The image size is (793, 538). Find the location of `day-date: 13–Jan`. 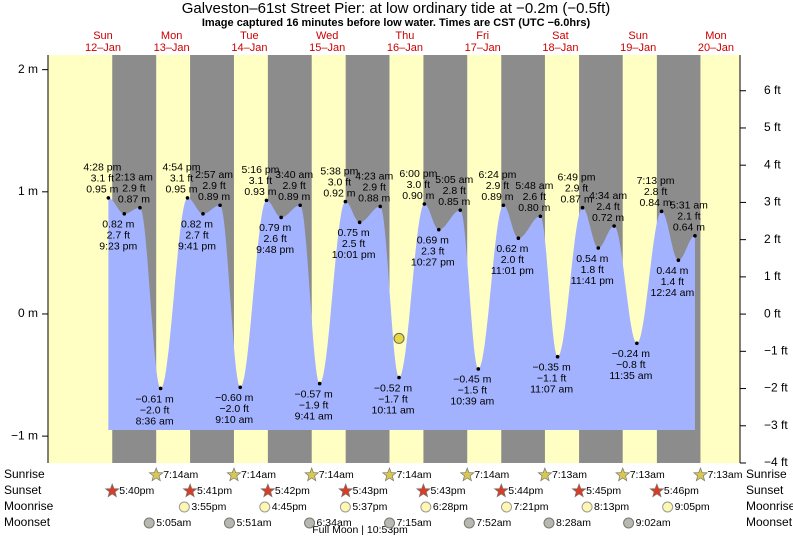

day-date: 13–Jan is located at coordinates (172, 48).